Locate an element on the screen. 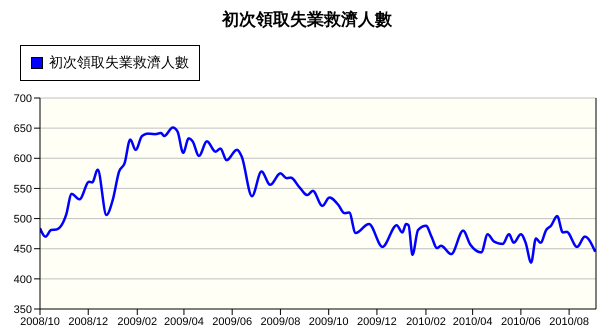  x-tick-label: 2008/10 is located at coordinates (40, 322).